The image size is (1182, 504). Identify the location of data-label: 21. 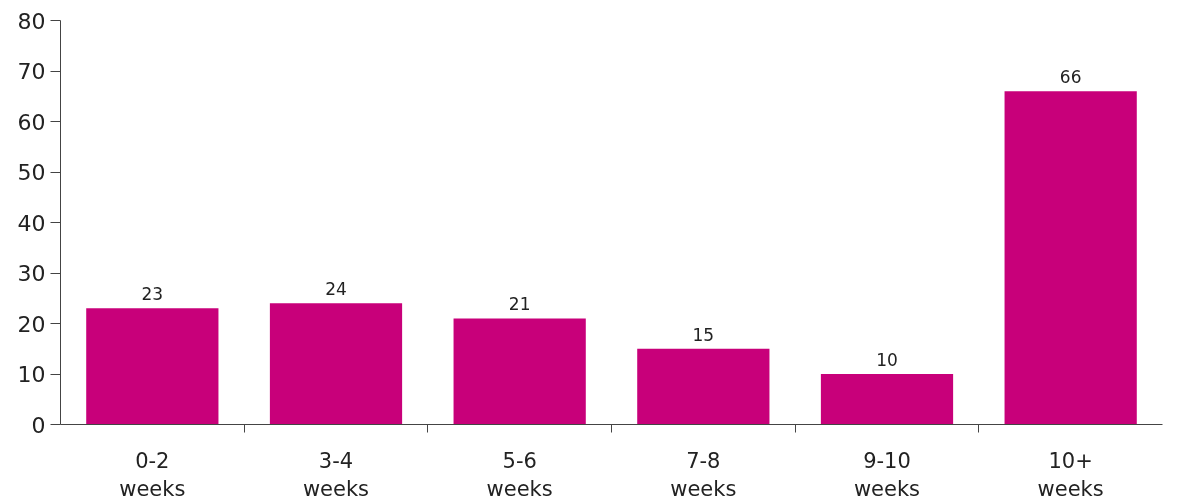
(519, 304).